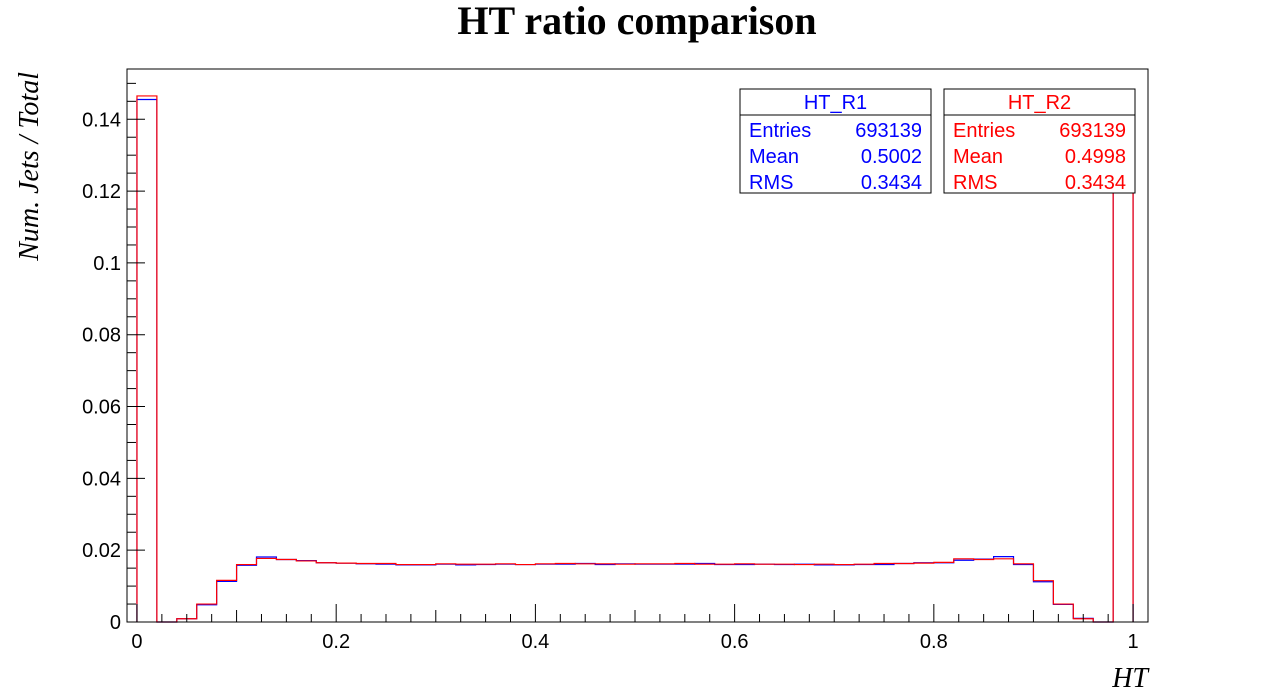 This screenshot has height=692, width=1276. What do you see at coordinates (101, 120) in the screenshot?
I see `y-tick-label: 0.14` at bounding box center [101, 120].